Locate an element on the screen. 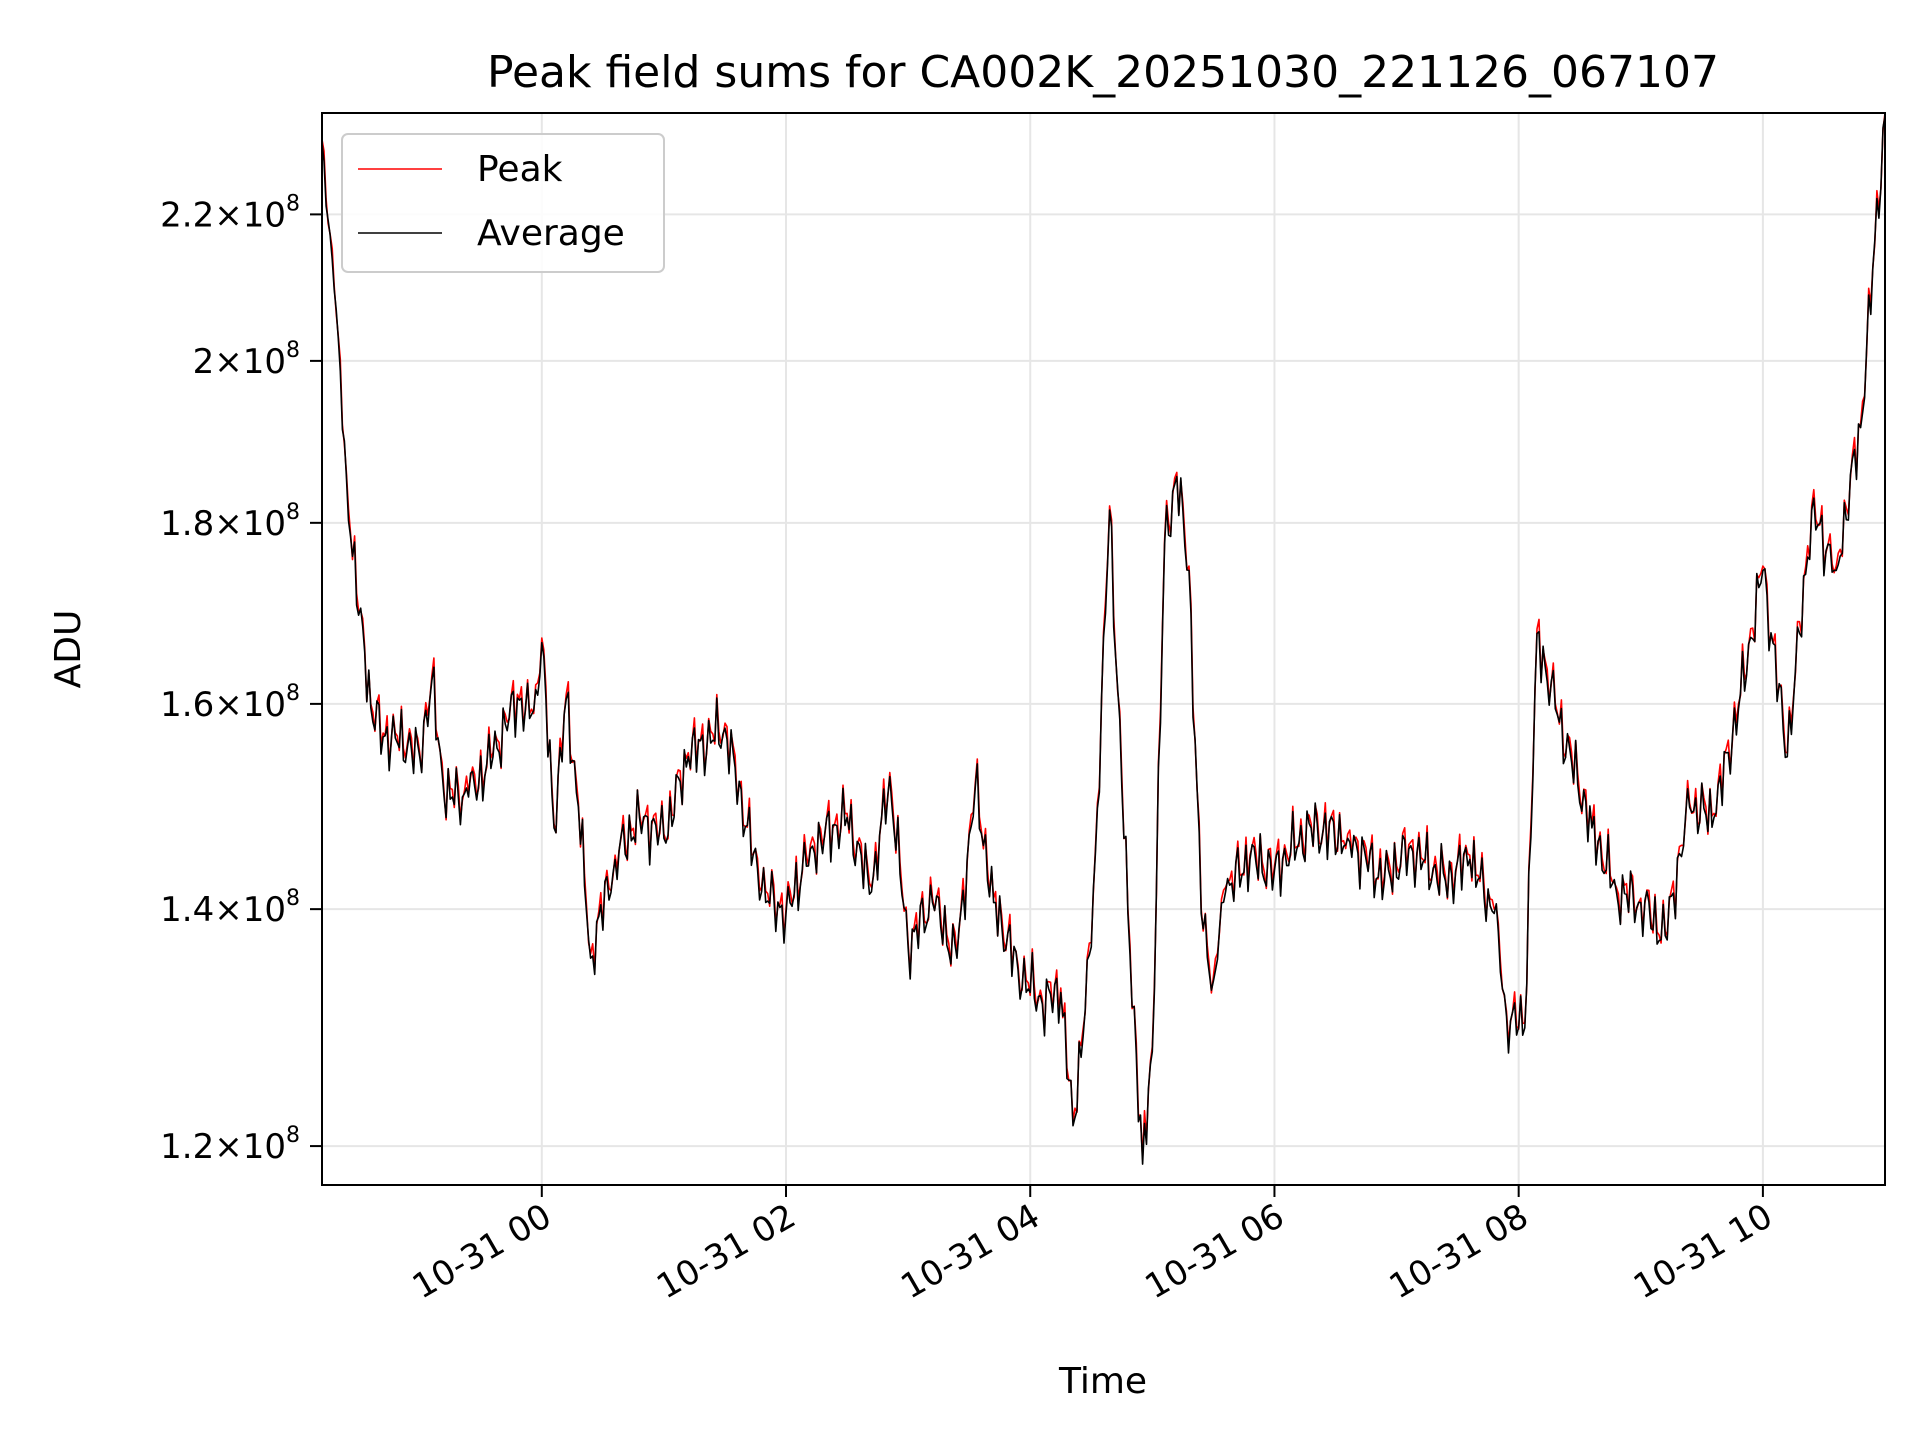 The height and width of the screenshot is (1440, 1920). legend: Peak Average is located at coordinates (503, 203).